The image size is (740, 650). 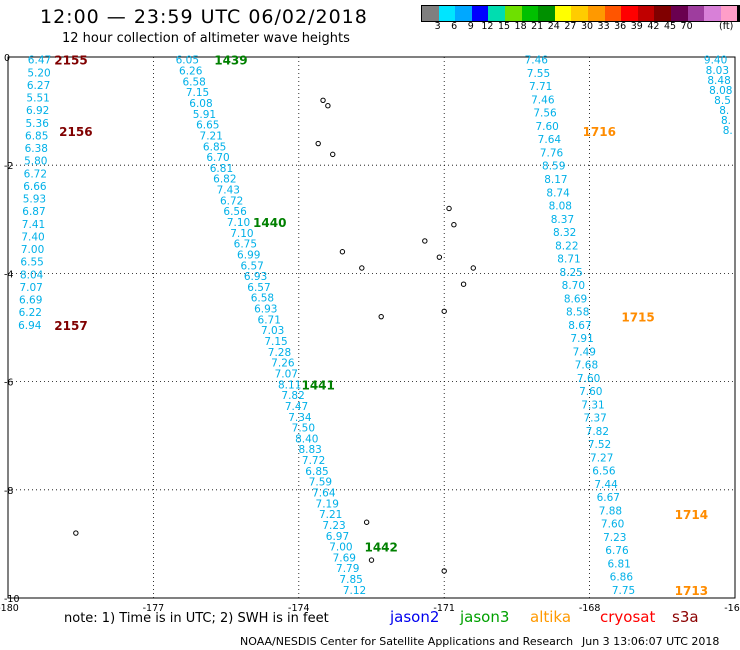 What do you see at coordinates (30, 313) in the screenshot?
I see `wave-height-value: 6.22` at bounding box center [30, 313].